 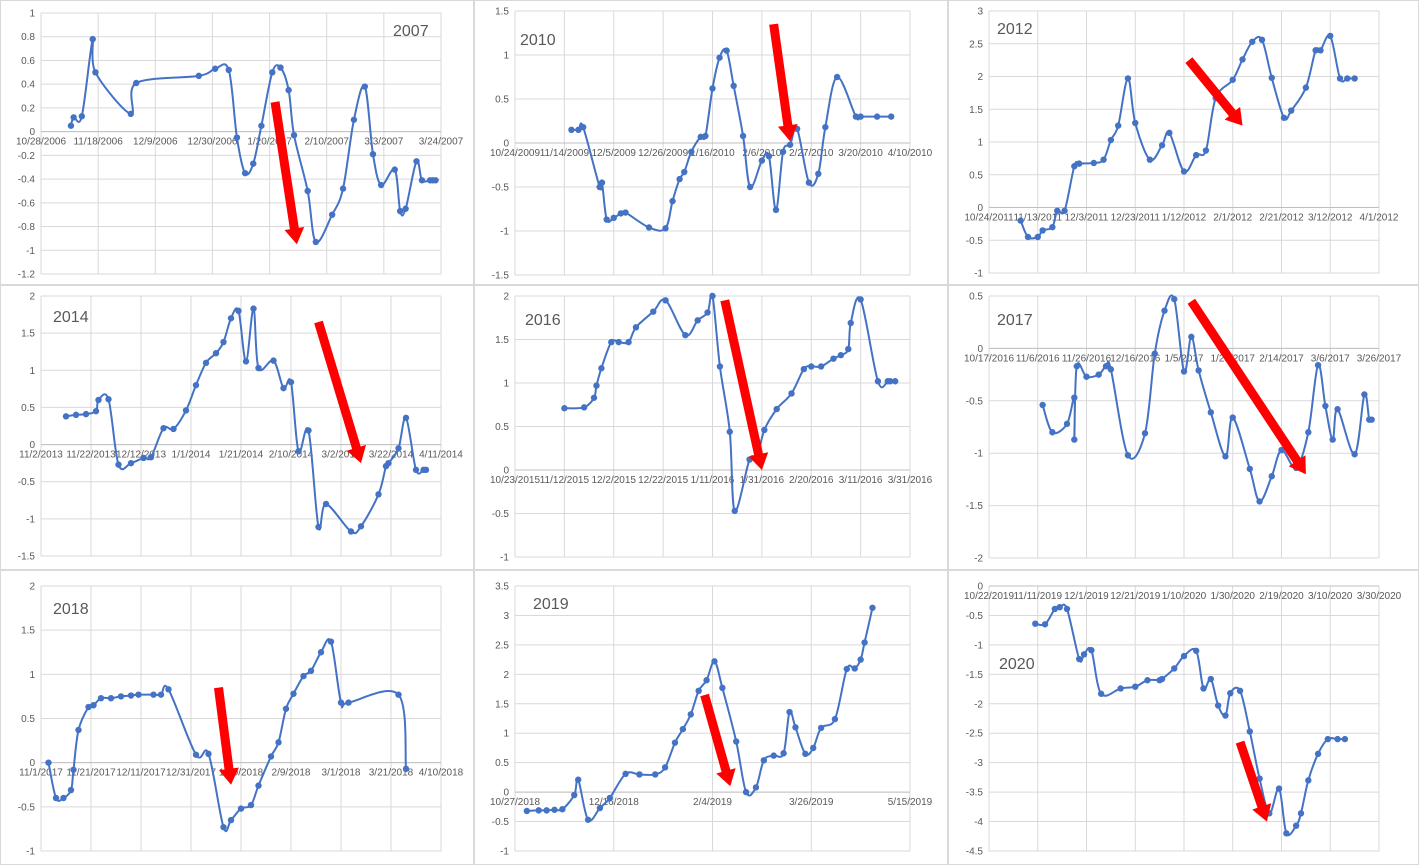 I want to click on x-tick-label: 10/23/2015, so click(x=515, y=480).